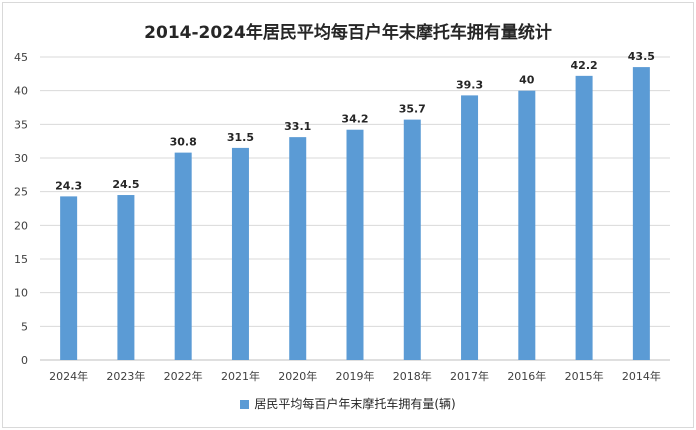  I want to click on x-tick-label: 2016年, so click(526, 376).